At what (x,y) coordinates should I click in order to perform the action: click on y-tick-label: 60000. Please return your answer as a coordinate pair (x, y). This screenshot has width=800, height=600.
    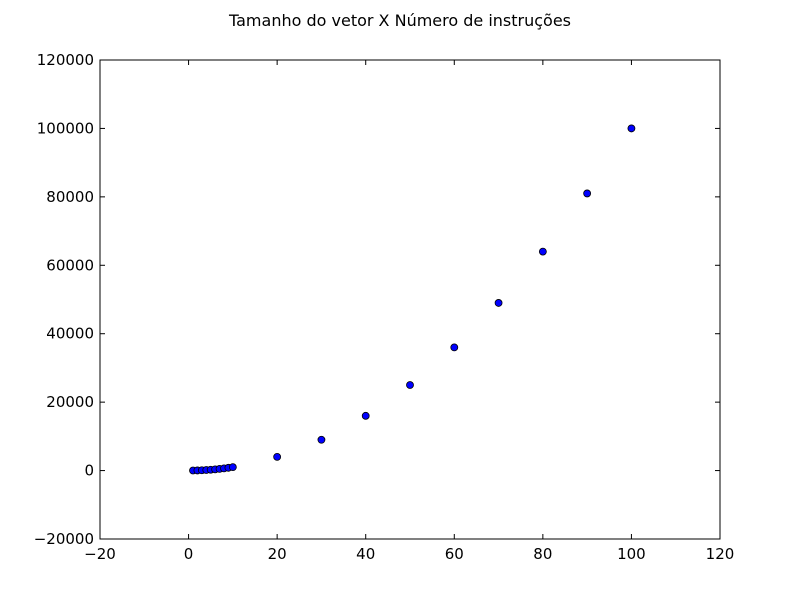
    Looking at the image, I should click on (70, 265).